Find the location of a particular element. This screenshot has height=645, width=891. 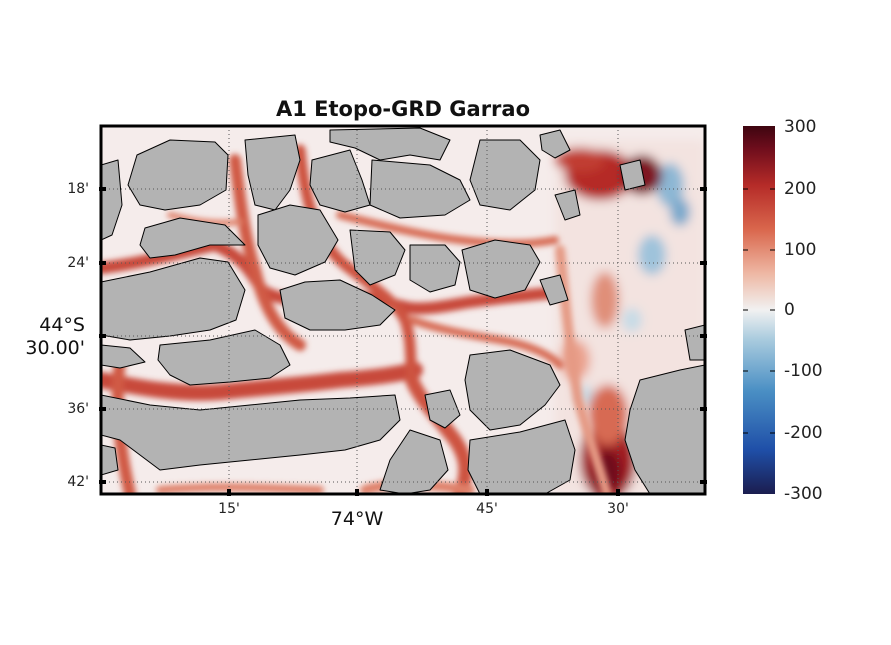

y-major-label: 44°S 30.00' is located at coordinates (55, 337).